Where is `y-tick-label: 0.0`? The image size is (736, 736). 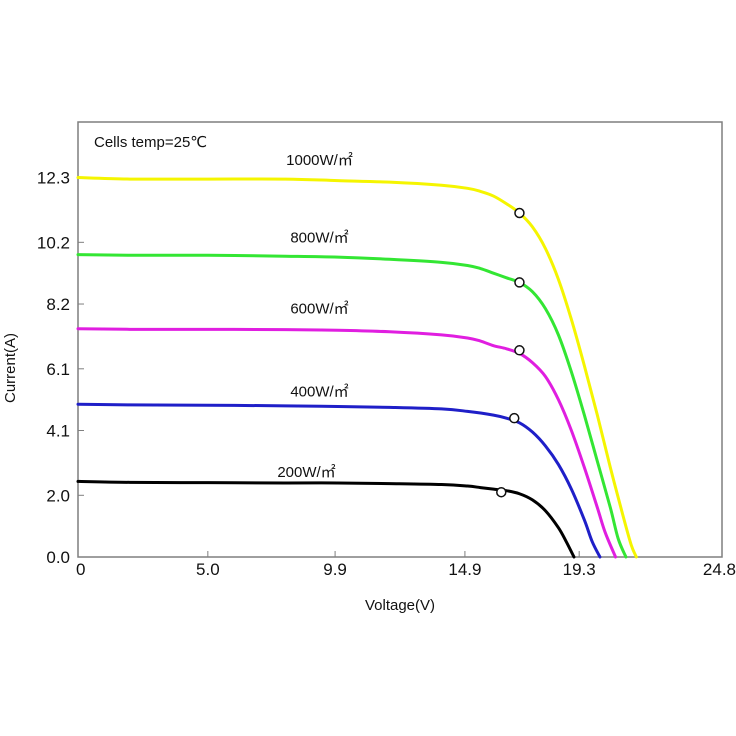 y-tick-label: 0.0 is located at coordinates (58, 557).